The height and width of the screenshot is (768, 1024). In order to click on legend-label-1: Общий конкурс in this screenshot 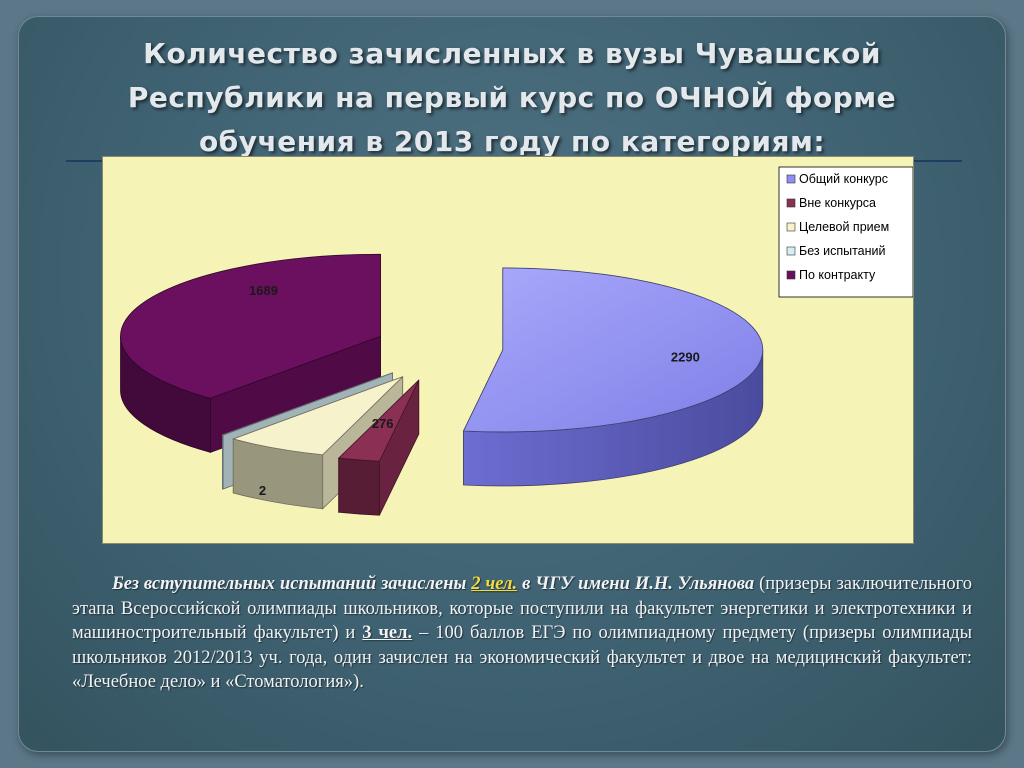, I will do `click(843, 179)`.